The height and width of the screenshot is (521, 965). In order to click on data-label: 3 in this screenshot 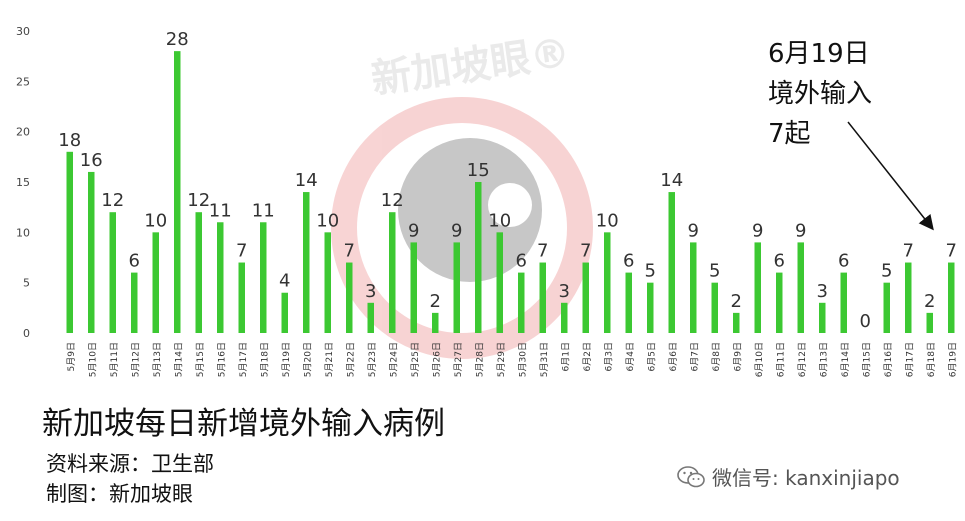, I will do `click(564, 291)`.